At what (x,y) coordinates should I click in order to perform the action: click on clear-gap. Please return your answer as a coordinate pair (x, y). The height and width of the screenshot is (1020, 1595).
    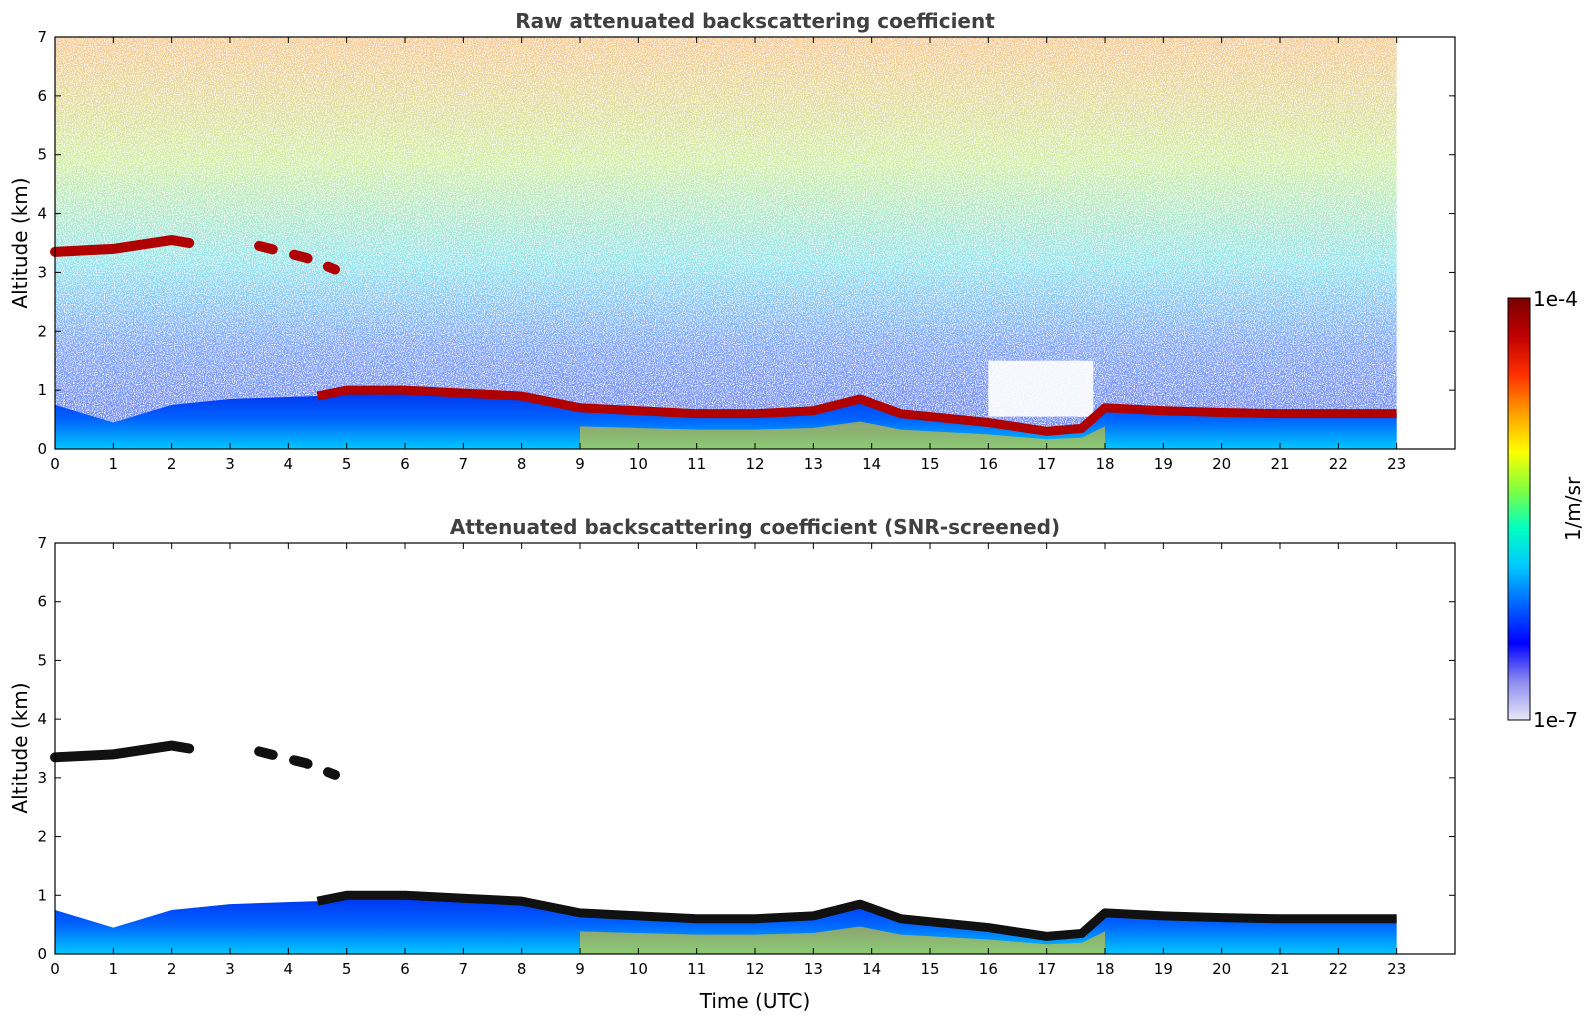
    Looking at the image, I should click on (1041, 388).